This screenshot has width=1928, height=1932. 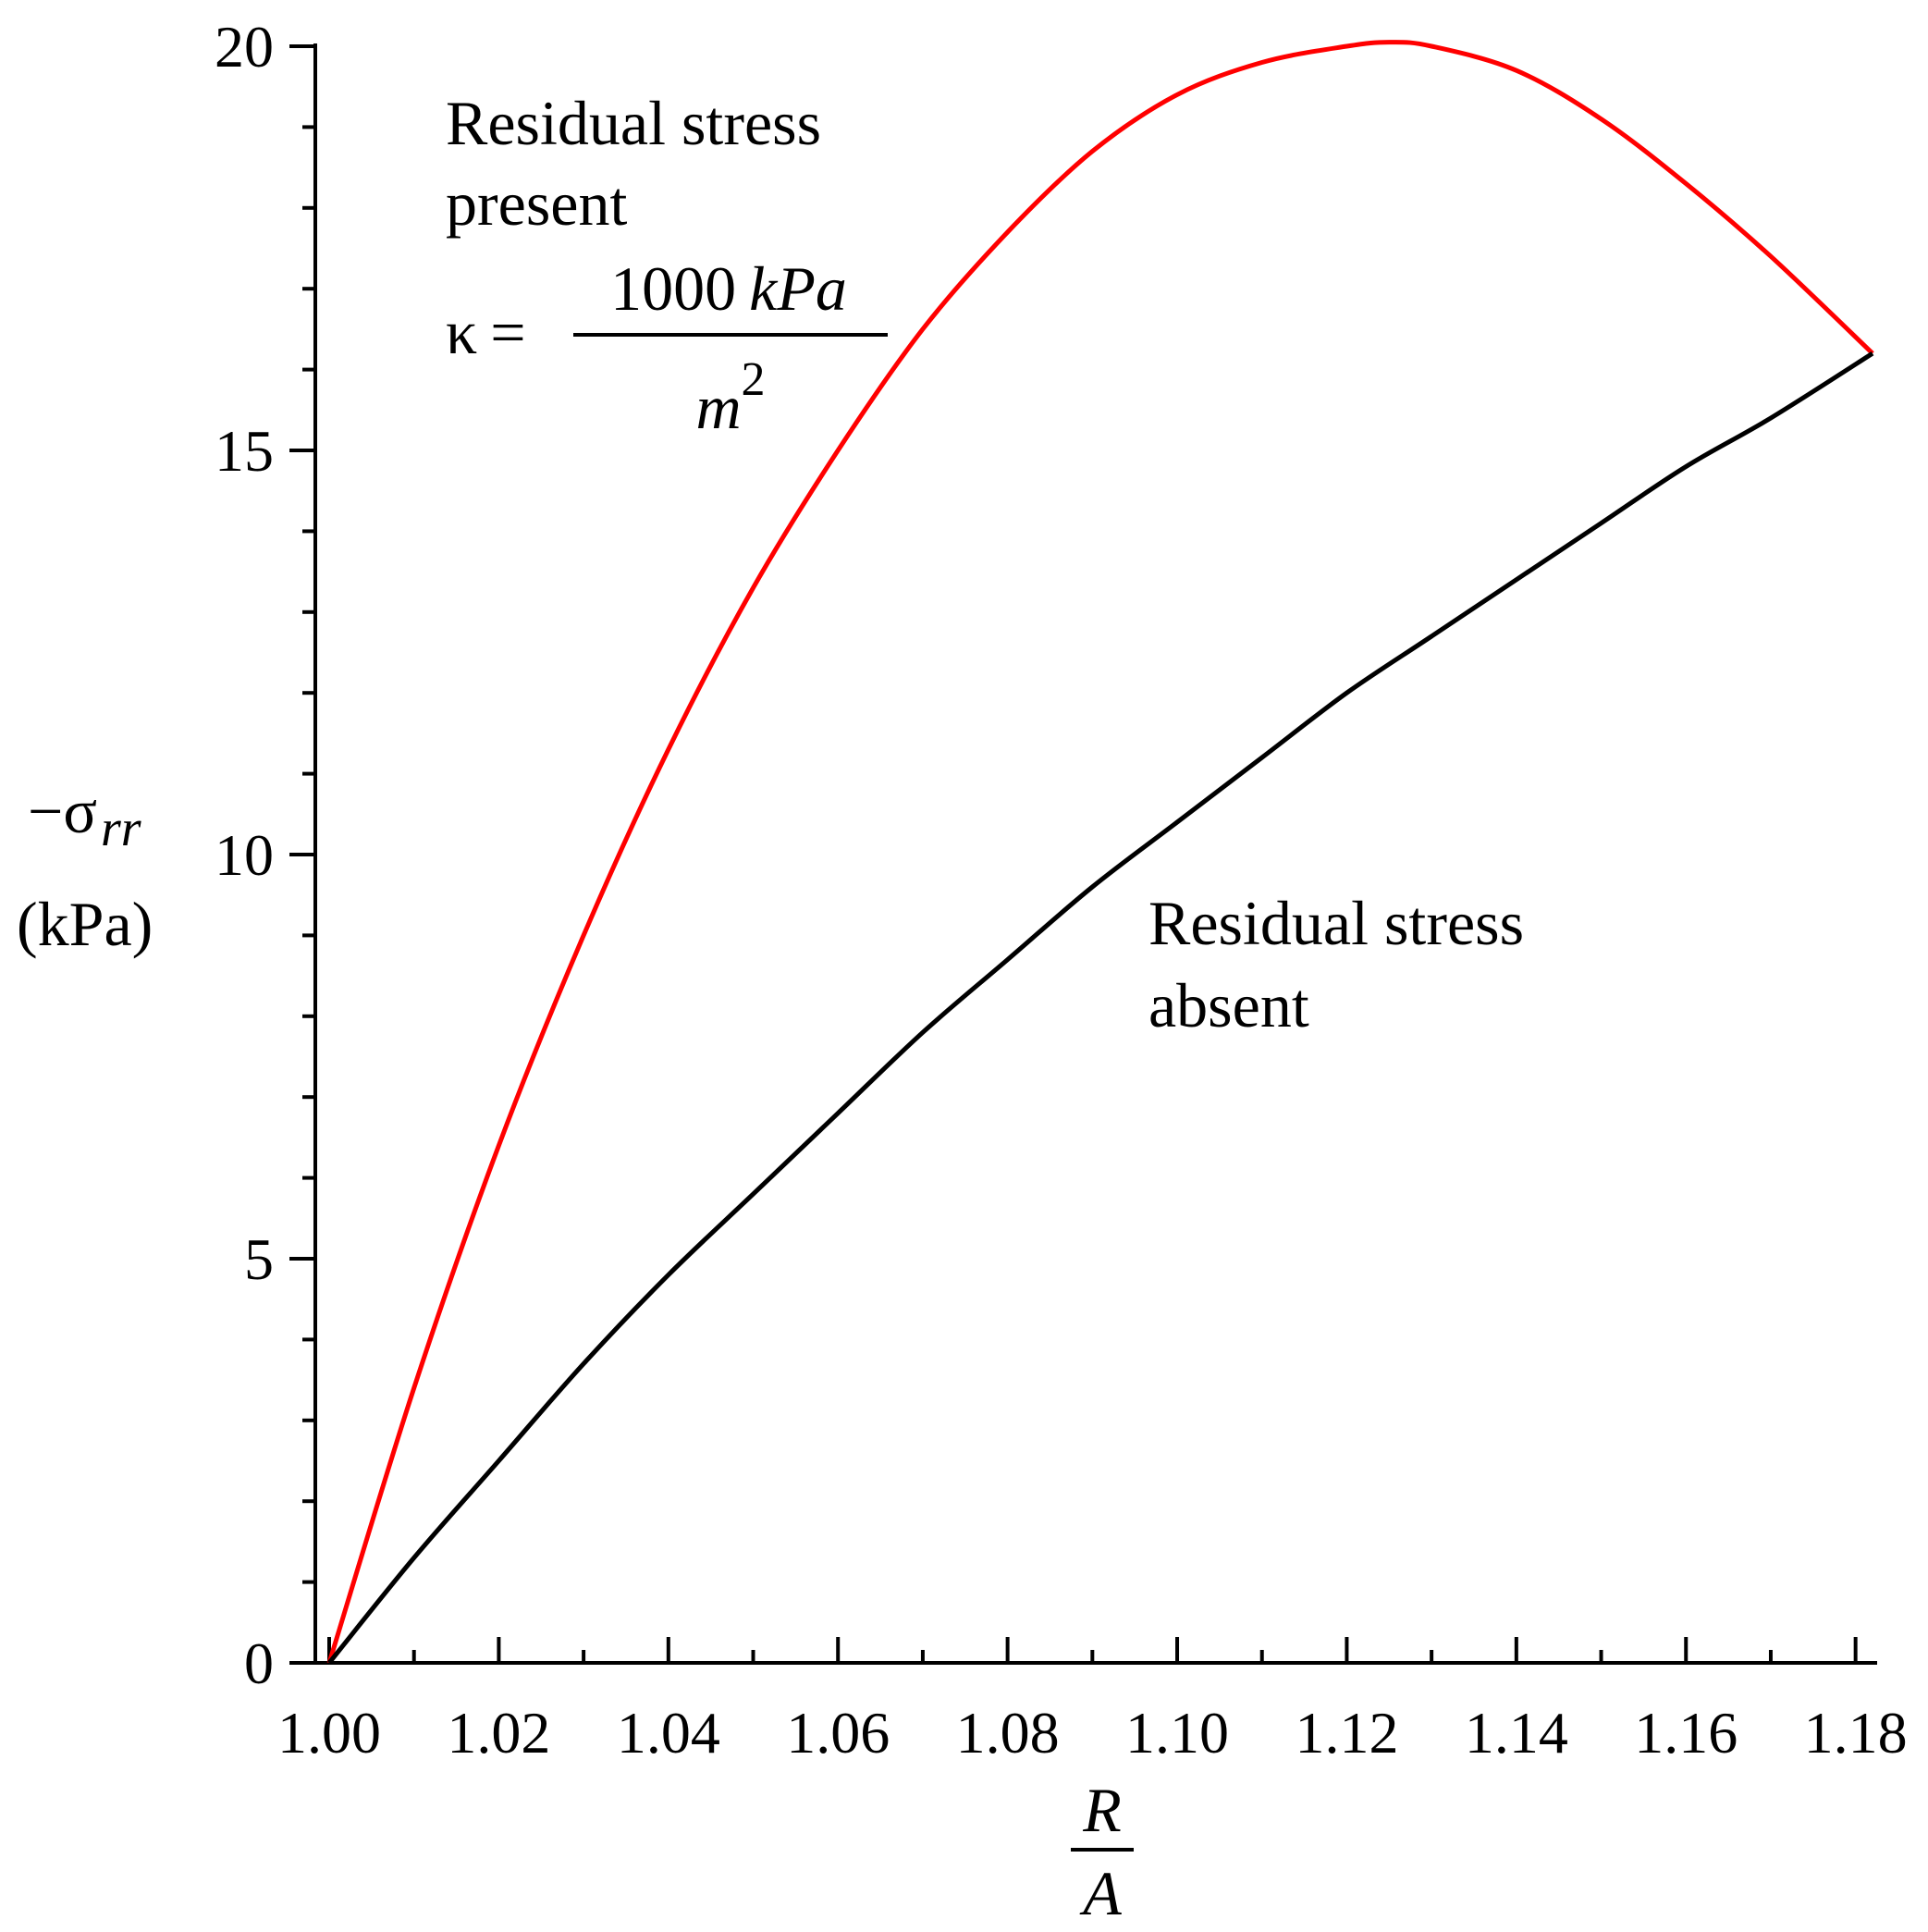 I want to click on y-axis-label-subscript: rr, so click(x=121, y=829).